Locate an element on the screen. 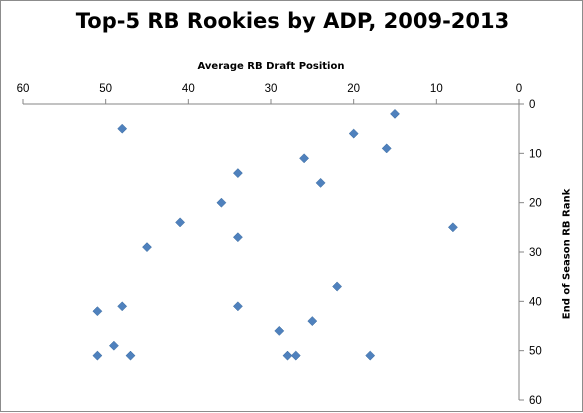 This screenshot has height=413, width=583. chart-title: Top-5 RB Rookies by ADP, 2009-2013 is located at coordinates (292, 21).